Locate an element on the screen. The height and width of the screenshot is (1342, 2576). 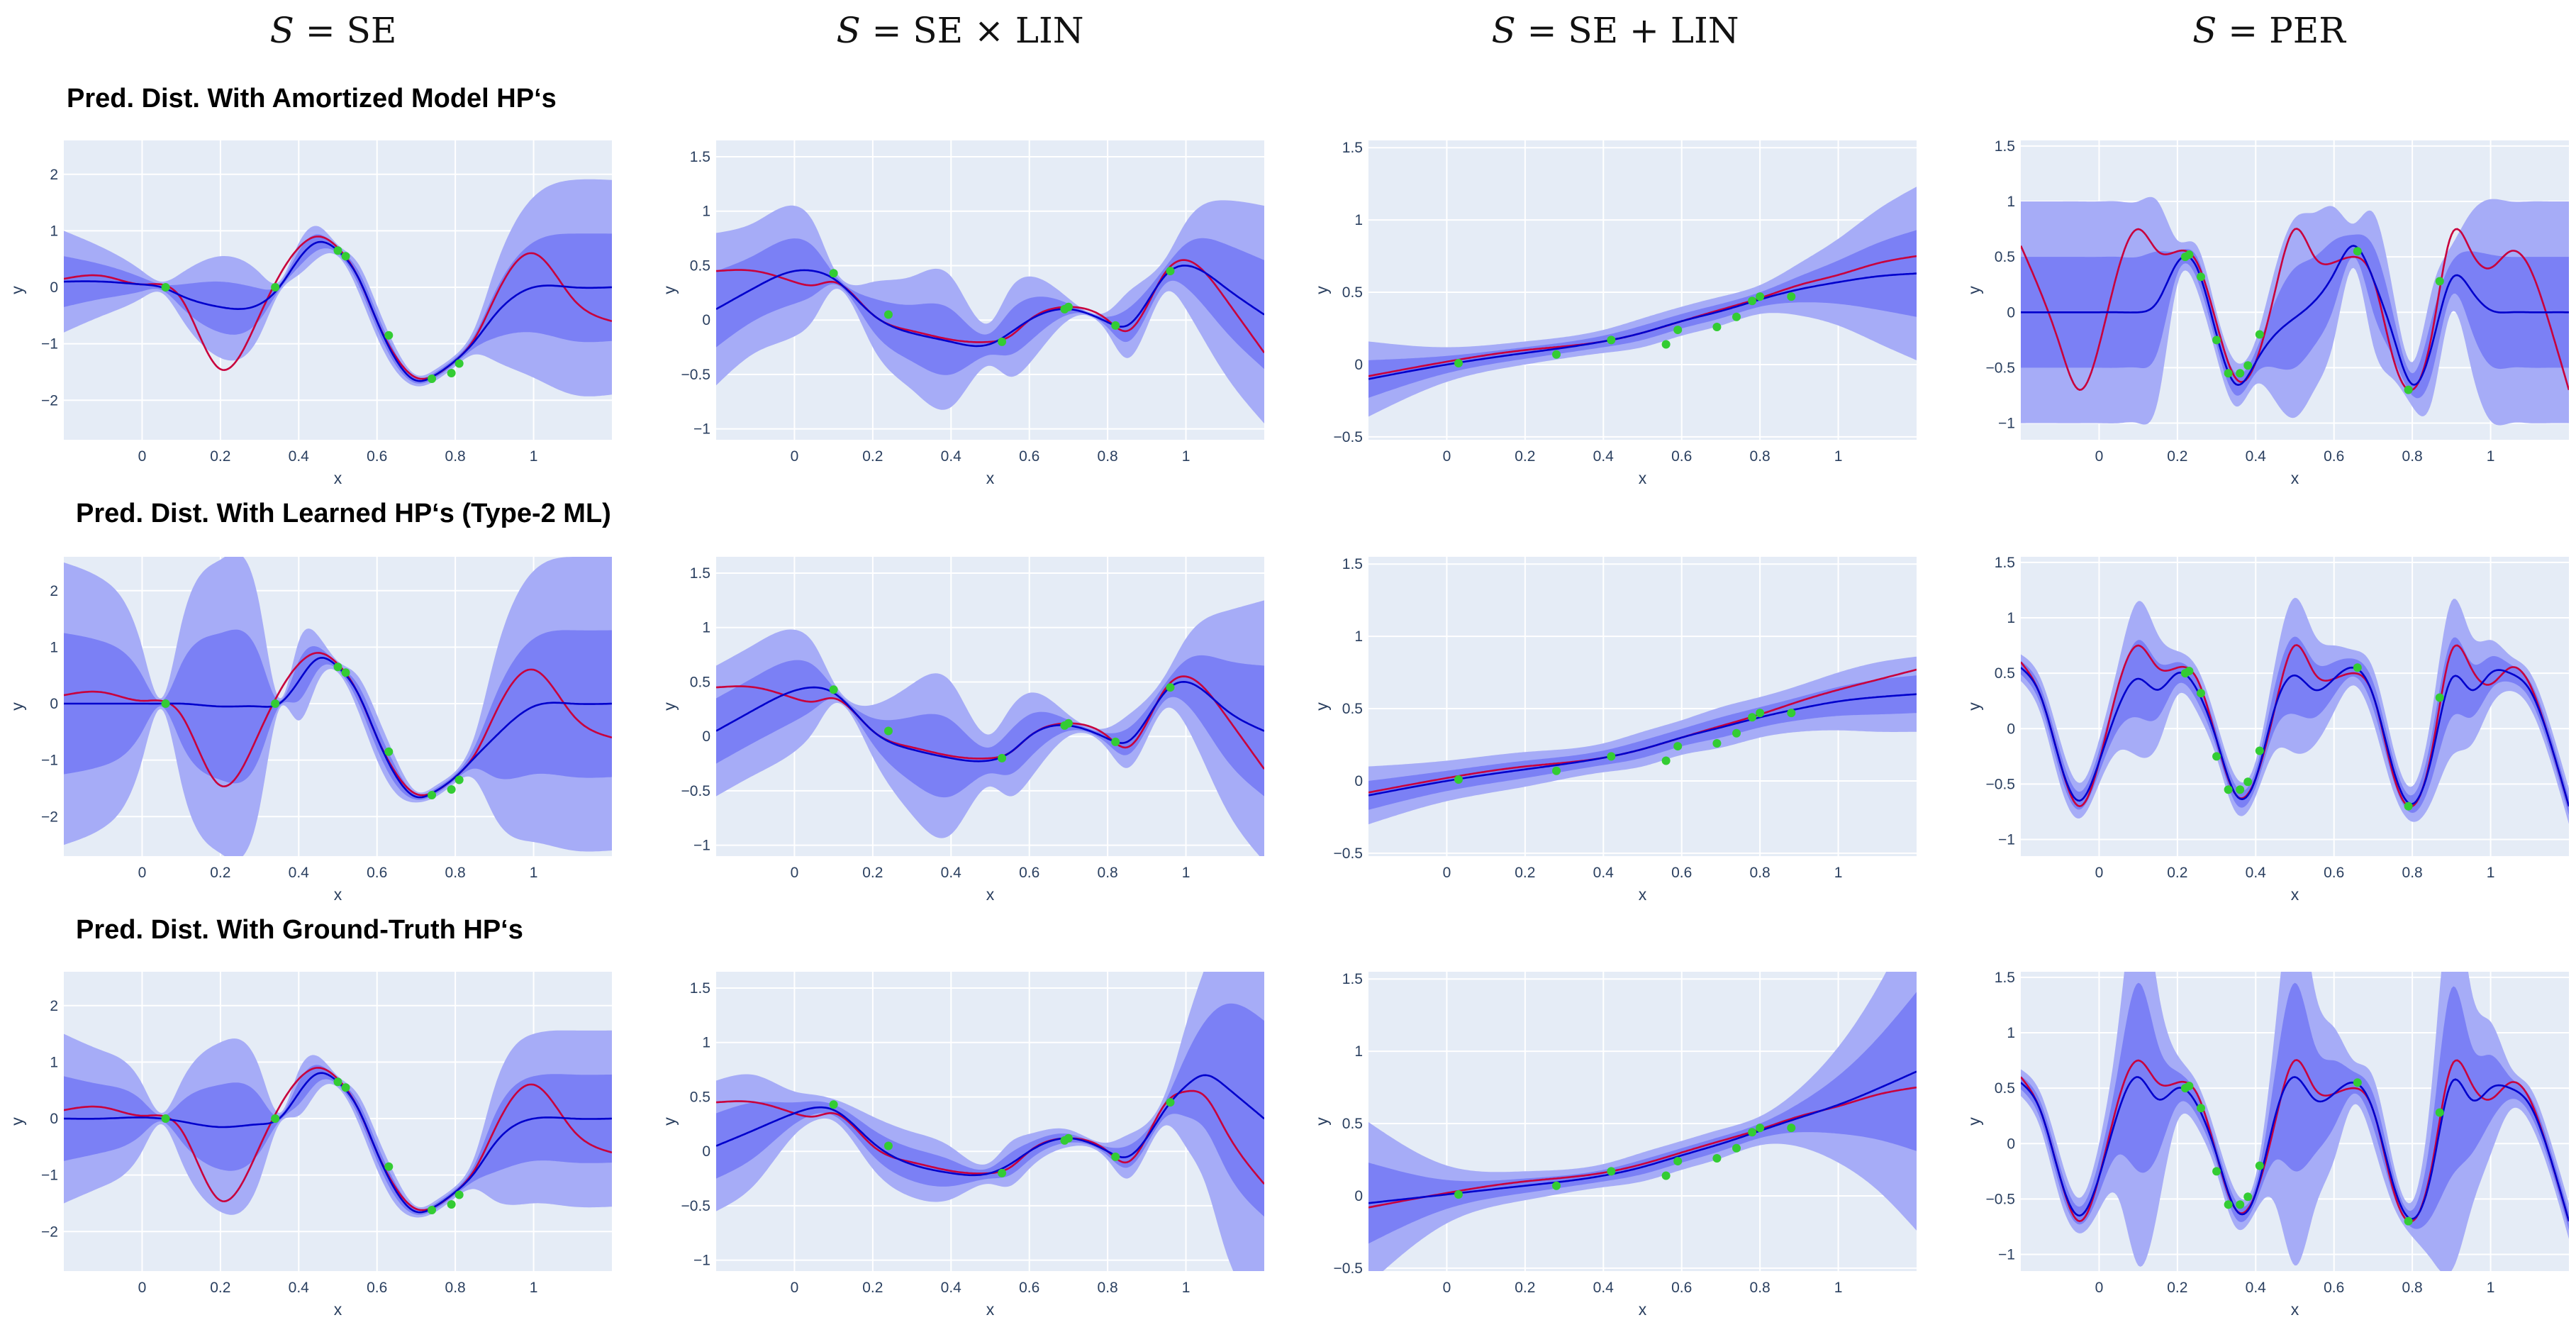
column-title-se: S = SE is located at coordinates (333, 30).